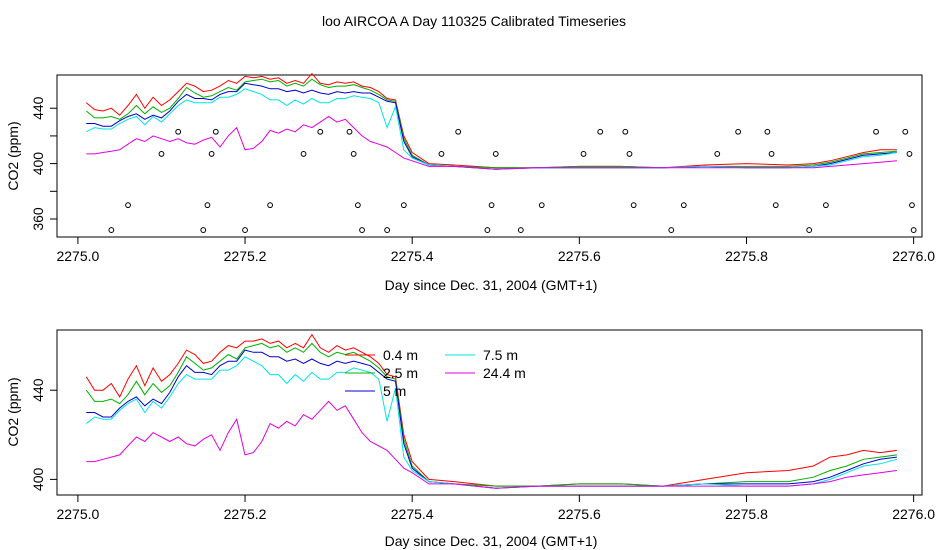  I want to click on y-tick-label: 360, so click(38, 219).